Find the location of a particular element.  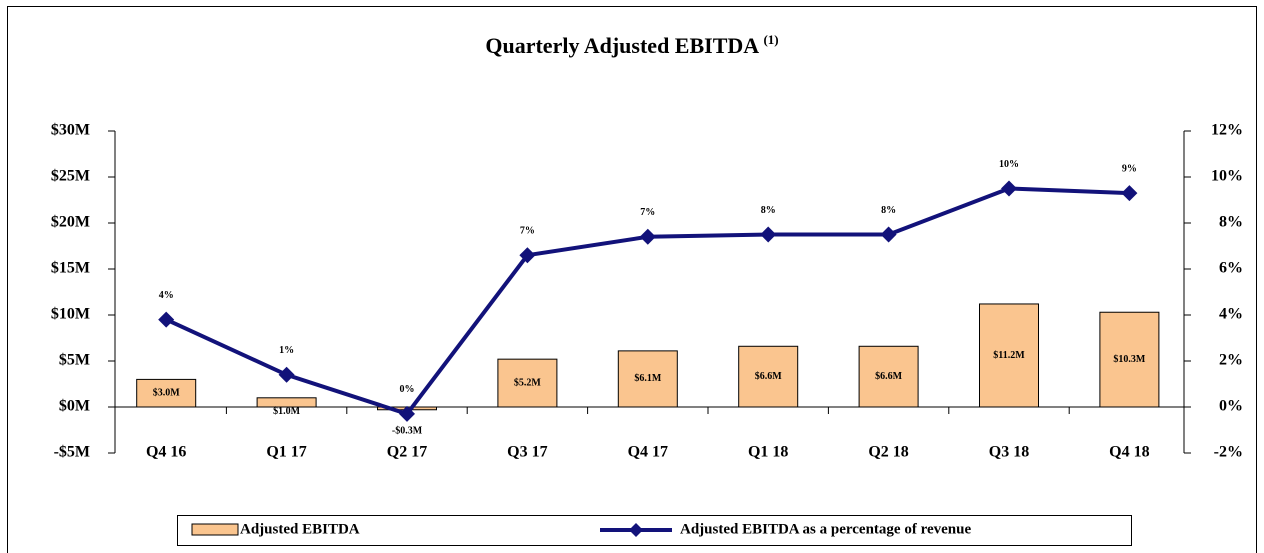

bar-label: $1.0M is located at coordinates (287, 411).